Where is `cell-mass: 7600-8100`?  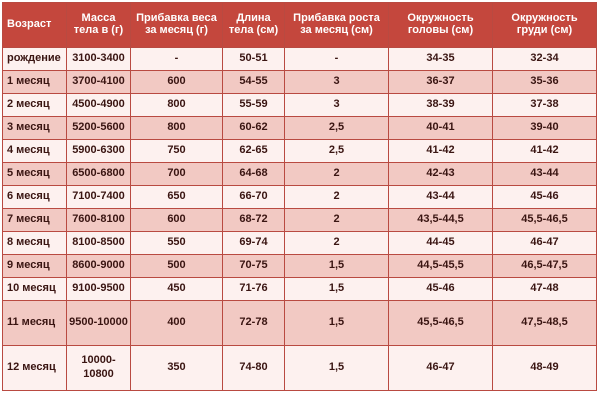
cell-mass: 7600-8100 is located at coordinates (98, 220).